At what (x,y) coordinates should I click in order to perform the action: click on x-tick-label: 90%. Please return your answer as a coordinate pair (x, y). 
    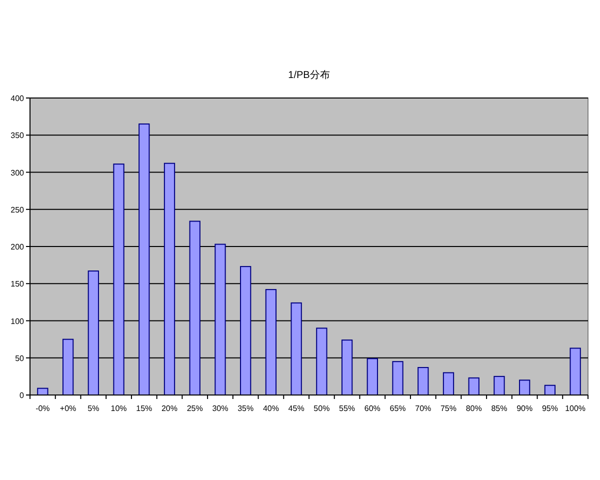
    Looking at the image, I should click on (524, 408).